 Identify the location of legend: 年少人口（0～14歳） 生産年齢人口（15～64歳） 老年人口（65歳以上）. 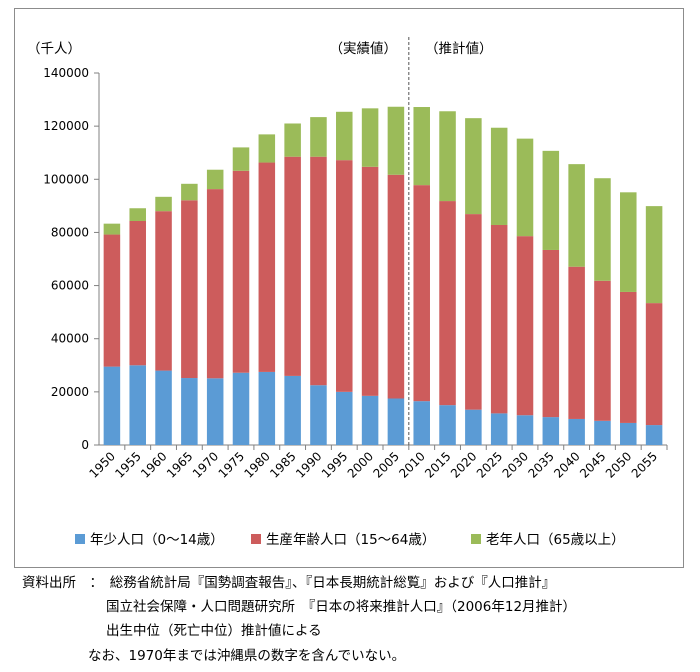
(350, 540).